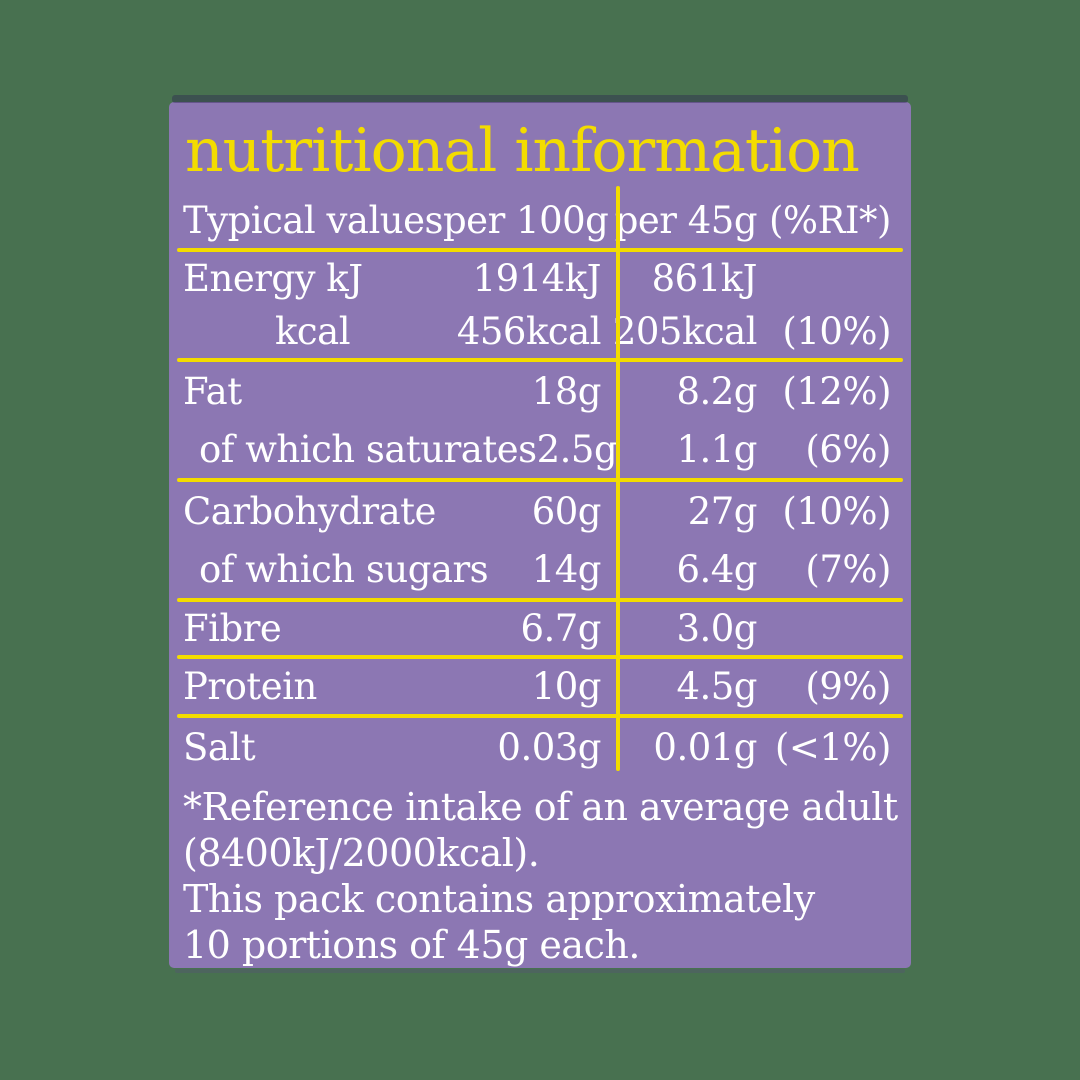  Describe the element at coordinates (716, 569) in the screenshot. I see `cell-v45: 6.4g` at that location.